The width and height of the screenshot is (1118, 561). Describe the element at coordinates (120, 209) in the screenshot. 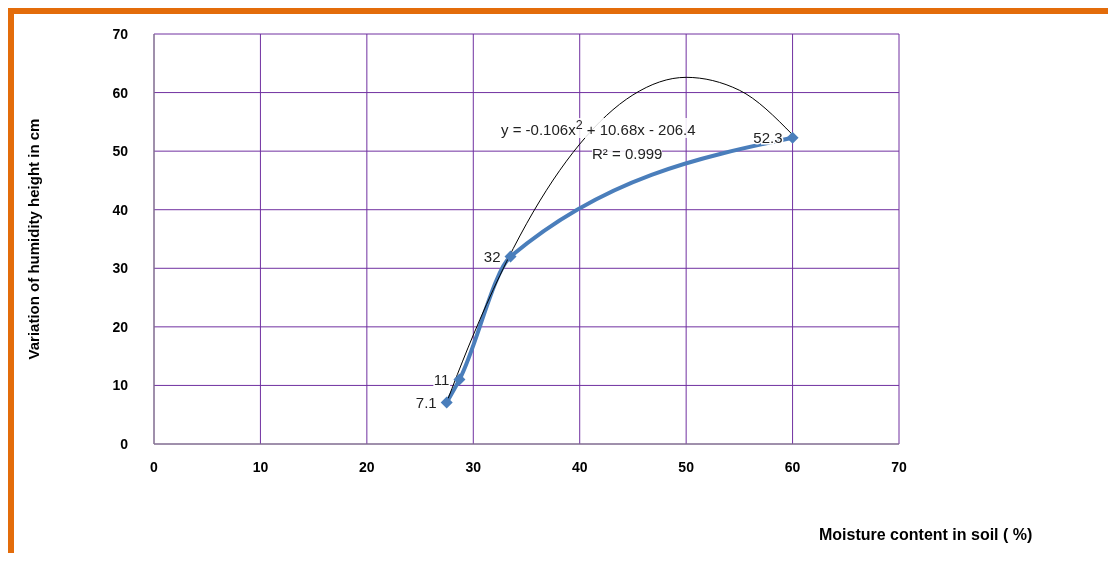

I see `y-tick-label: 40` at that location.